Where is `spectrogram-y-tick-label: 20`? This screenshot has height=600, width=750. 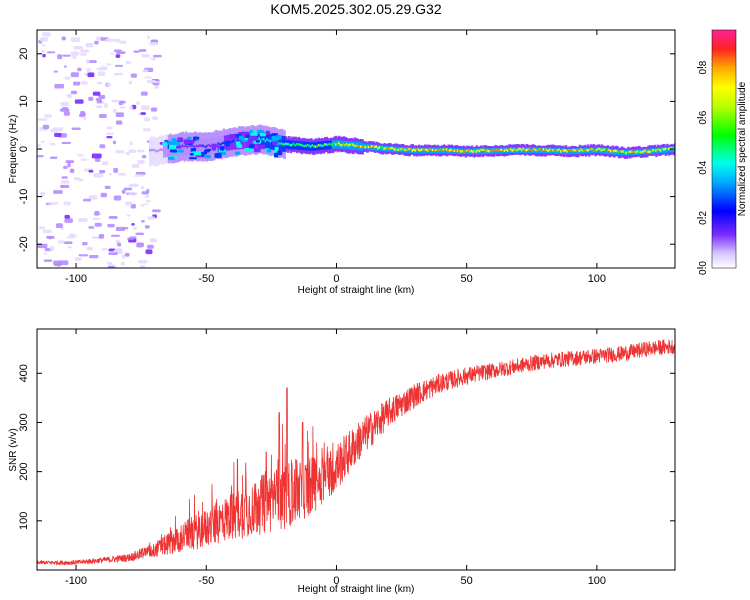
spectrogram-y-tick-label: 20 is located at coordinates (24, 54).